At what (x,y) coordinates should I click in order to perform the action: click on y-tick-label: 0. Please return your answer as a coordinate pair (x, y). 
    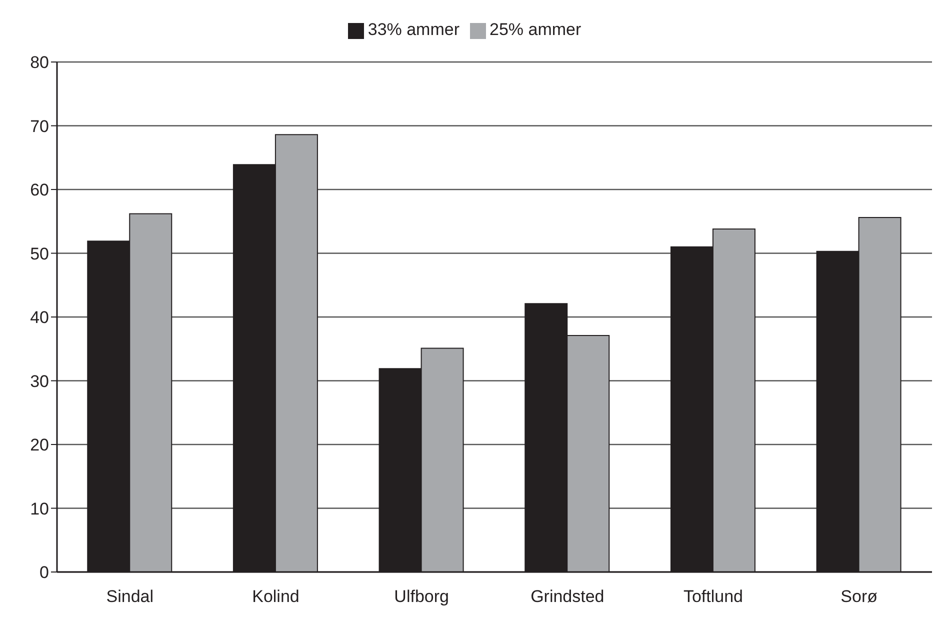
    Looking at the image, I should click on (44, 572).